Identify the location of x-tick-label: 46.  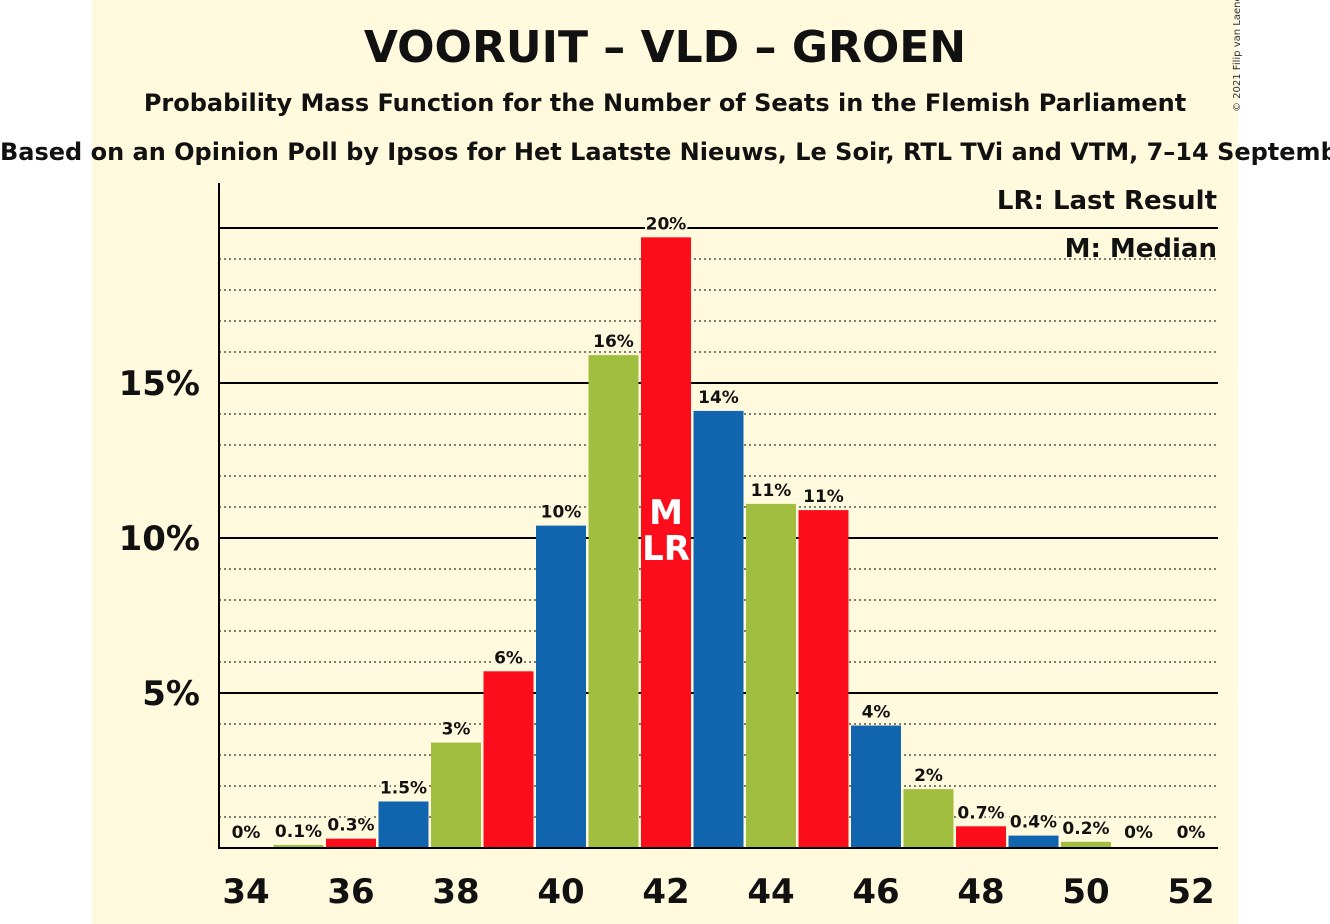
(875, 892).